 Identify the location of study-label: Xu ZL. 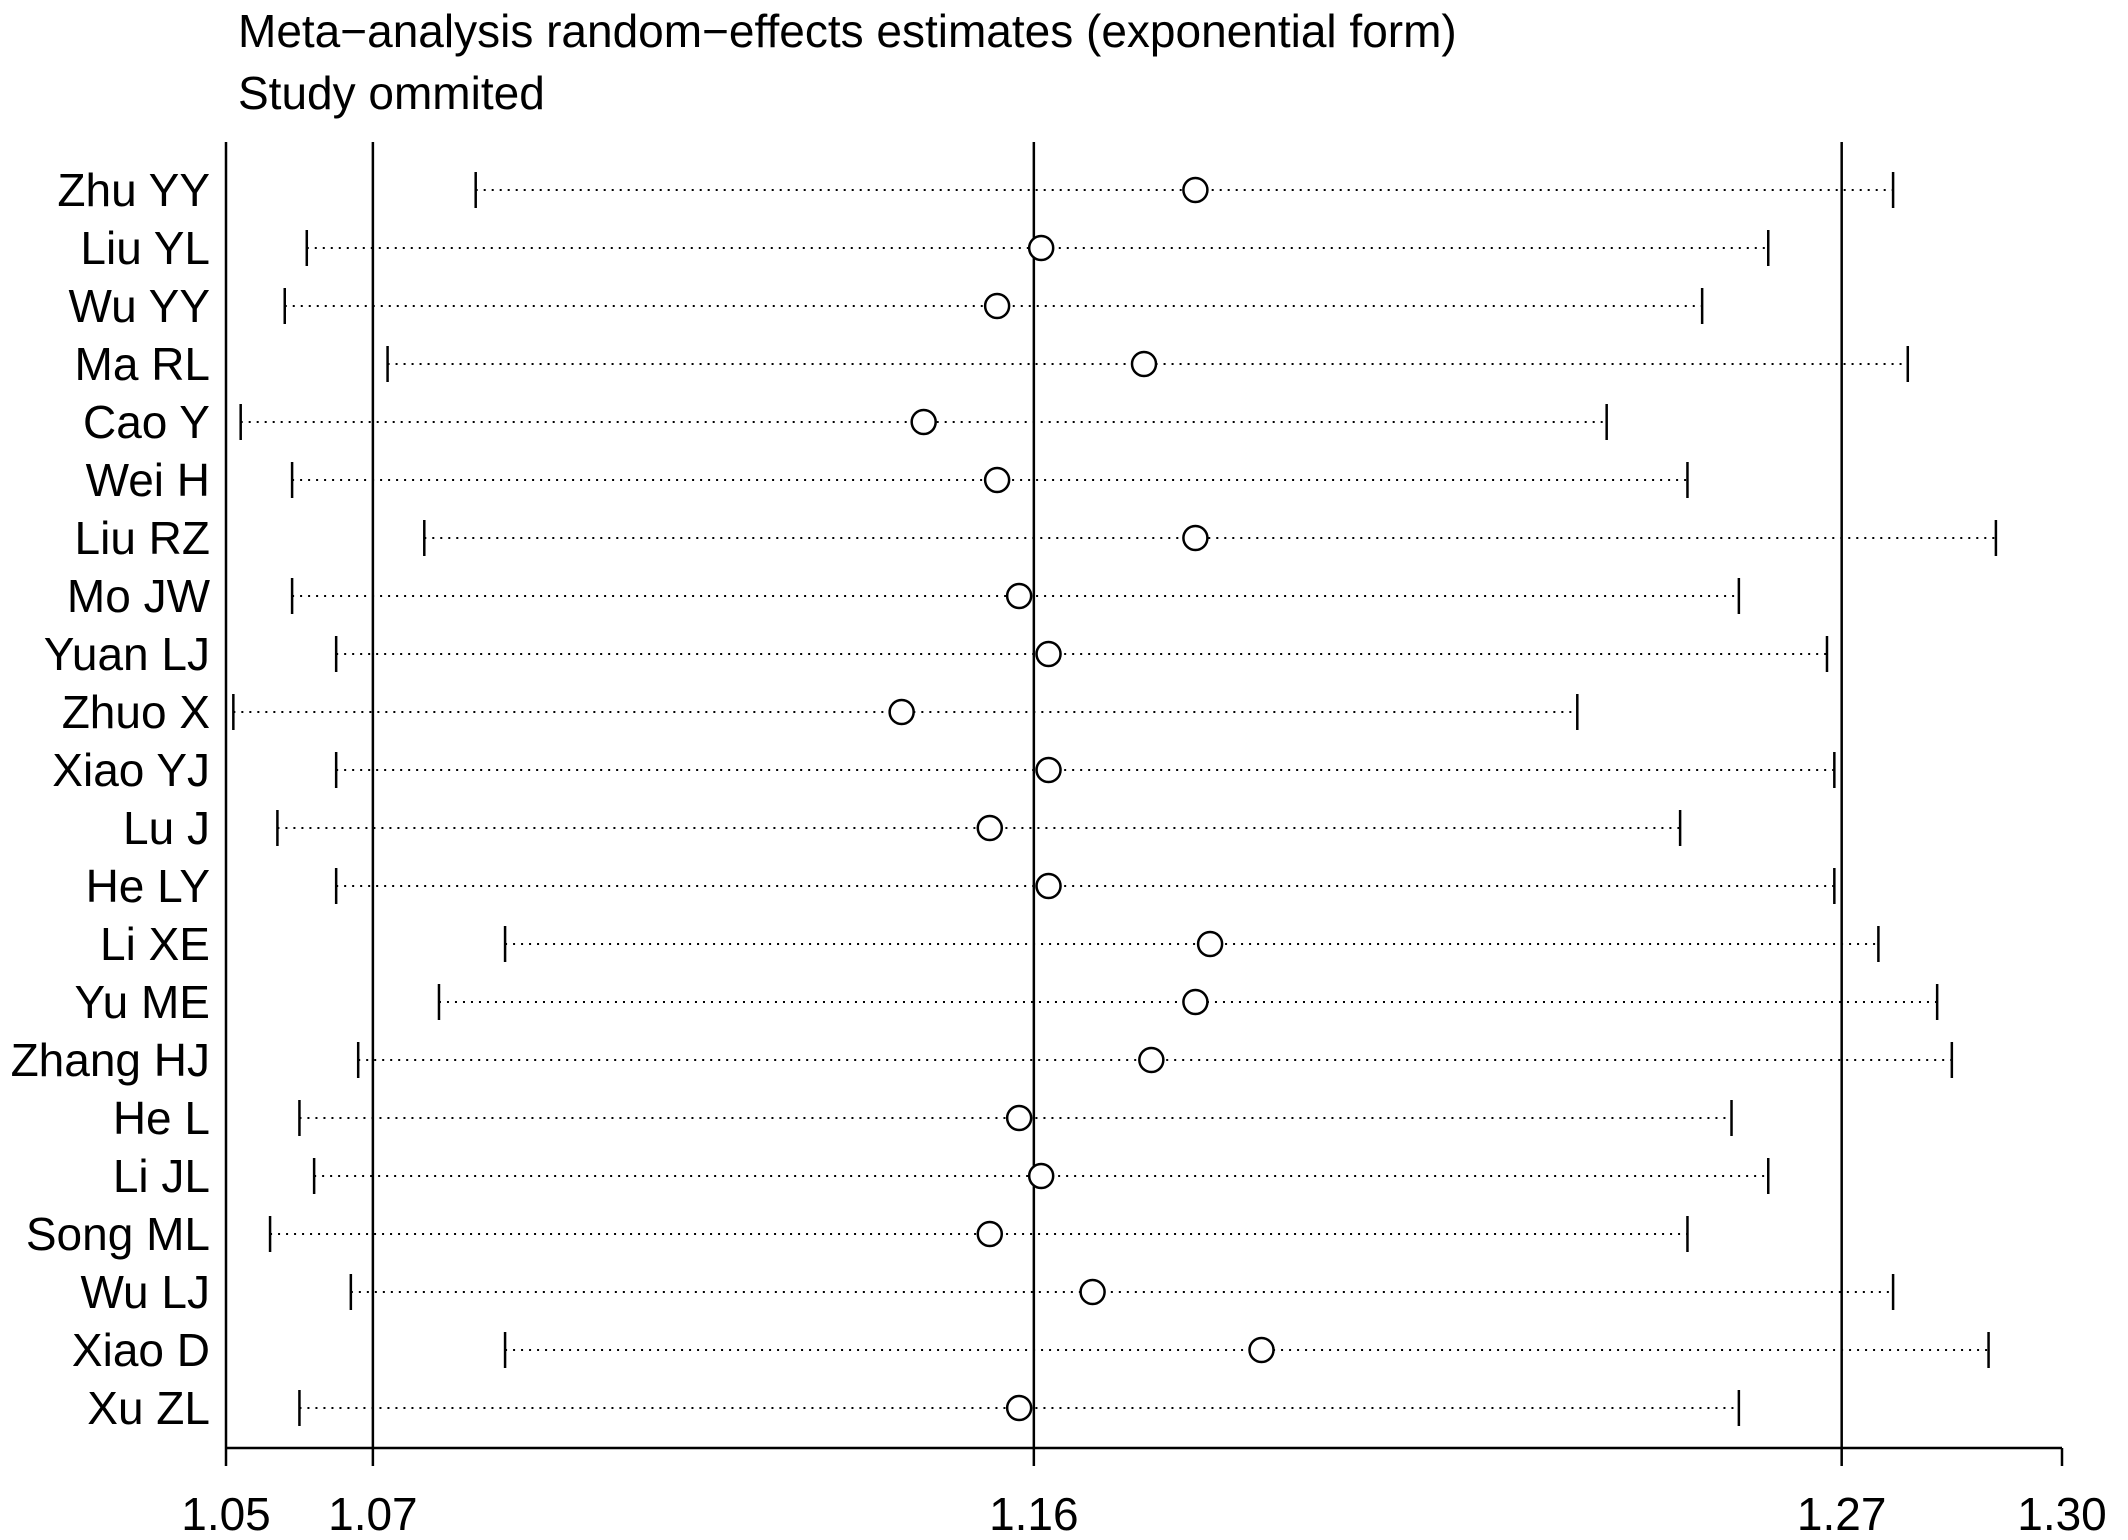
(148, 1408).